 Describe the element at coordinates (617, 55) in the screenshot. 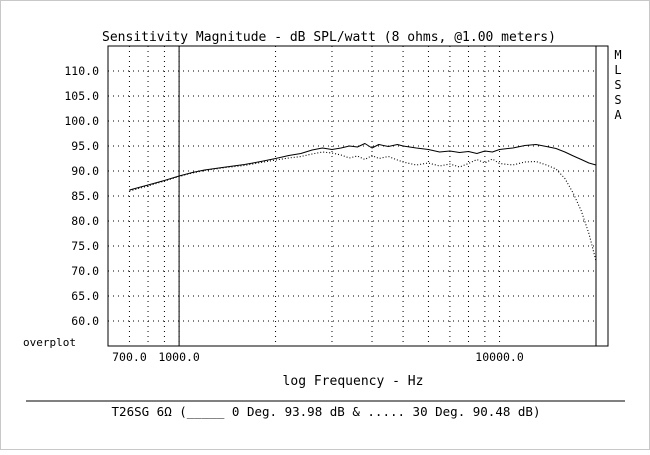

I see `side-label-letter: M` at that location.